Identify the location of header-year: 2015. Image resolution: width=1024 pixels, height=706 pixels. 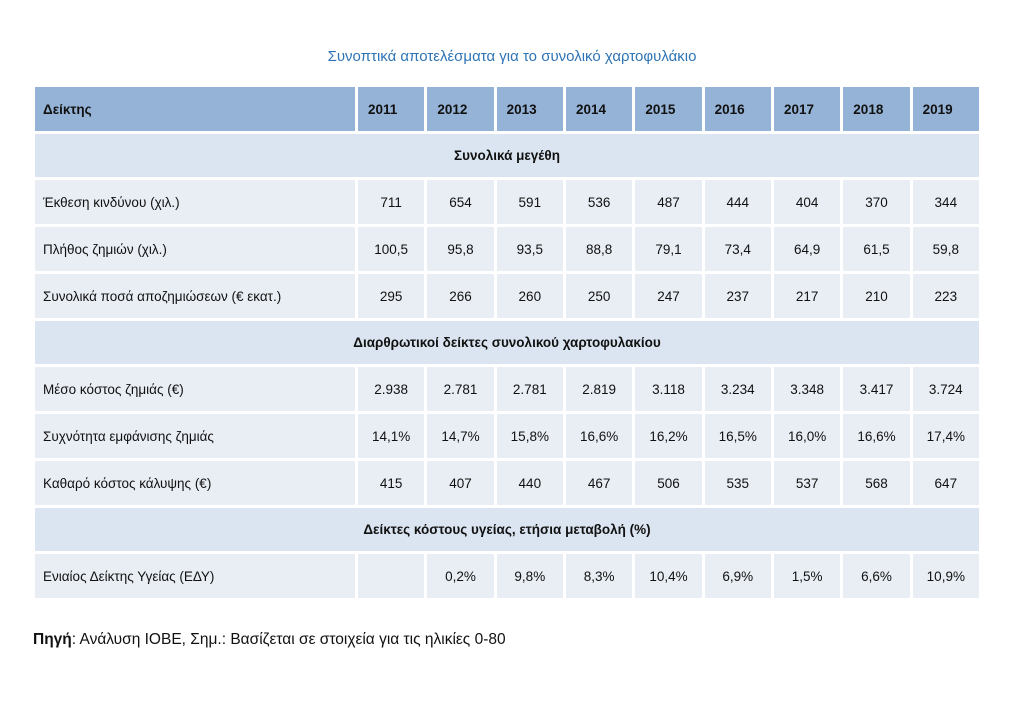
(668, 109).